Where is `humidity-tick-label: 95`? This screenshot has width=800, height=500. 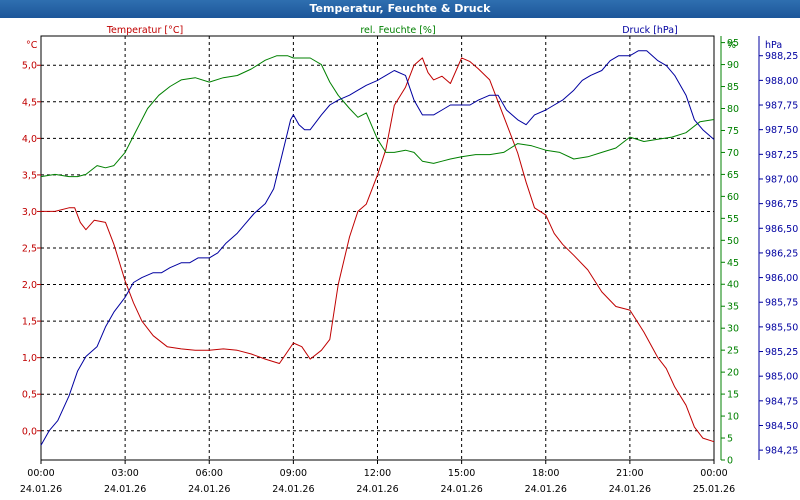 humidity-tick-label: 95 is located at coordinates (733, 43).